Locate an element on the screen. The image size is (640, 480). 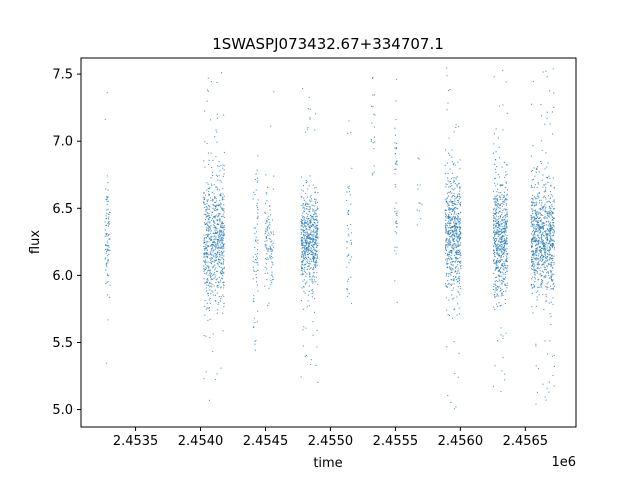
y-axis: 5.05.56.06.57.07.5 is located at coordinates (66, 243).